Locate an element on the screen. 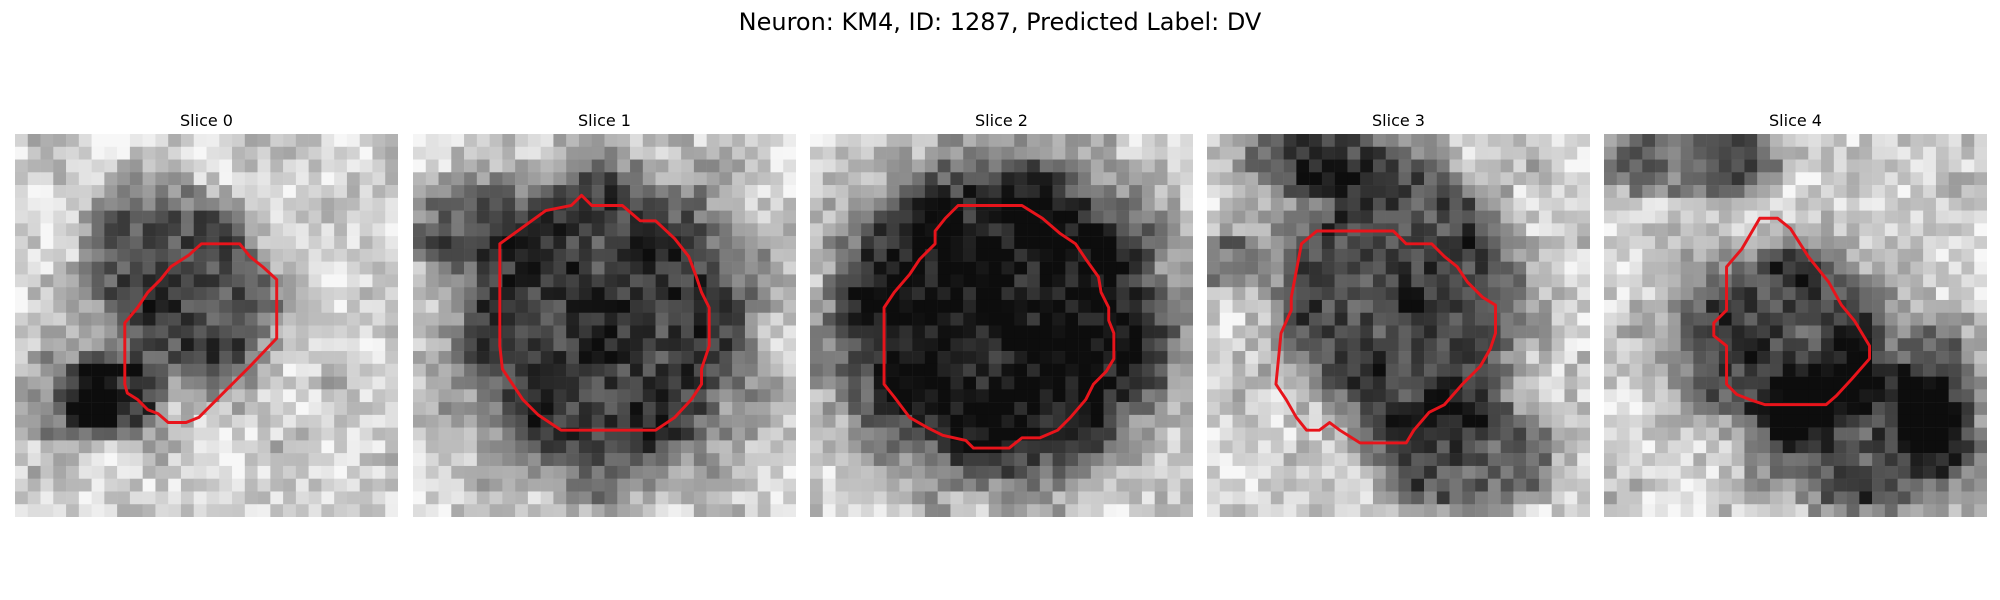 Image resolution: width=2000 pixels, height=600 pixels. slice-title: Slice 3 is located at coordinates (1398, 120).